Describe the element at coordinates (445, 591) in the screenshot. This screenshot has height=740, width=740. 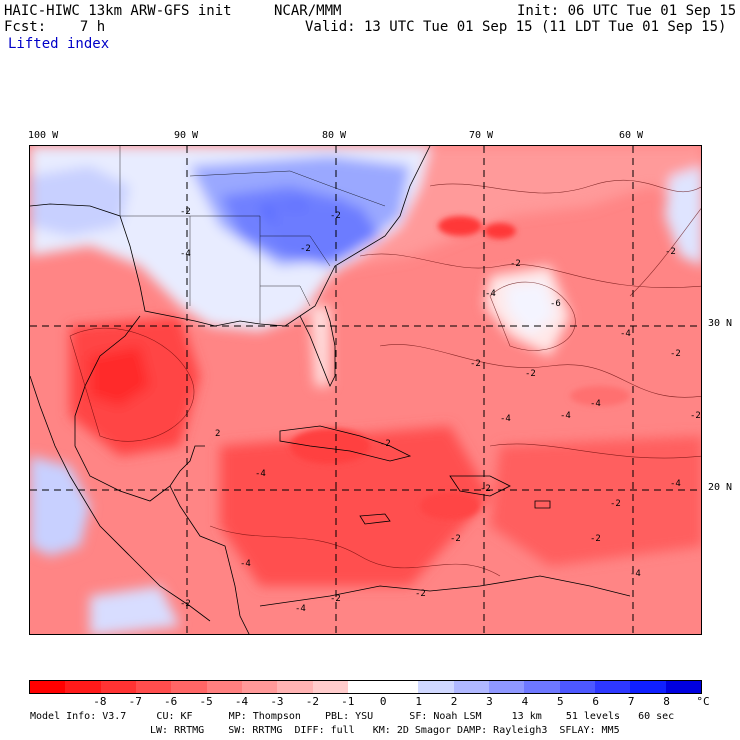
I see `south-america-coast` at that location.